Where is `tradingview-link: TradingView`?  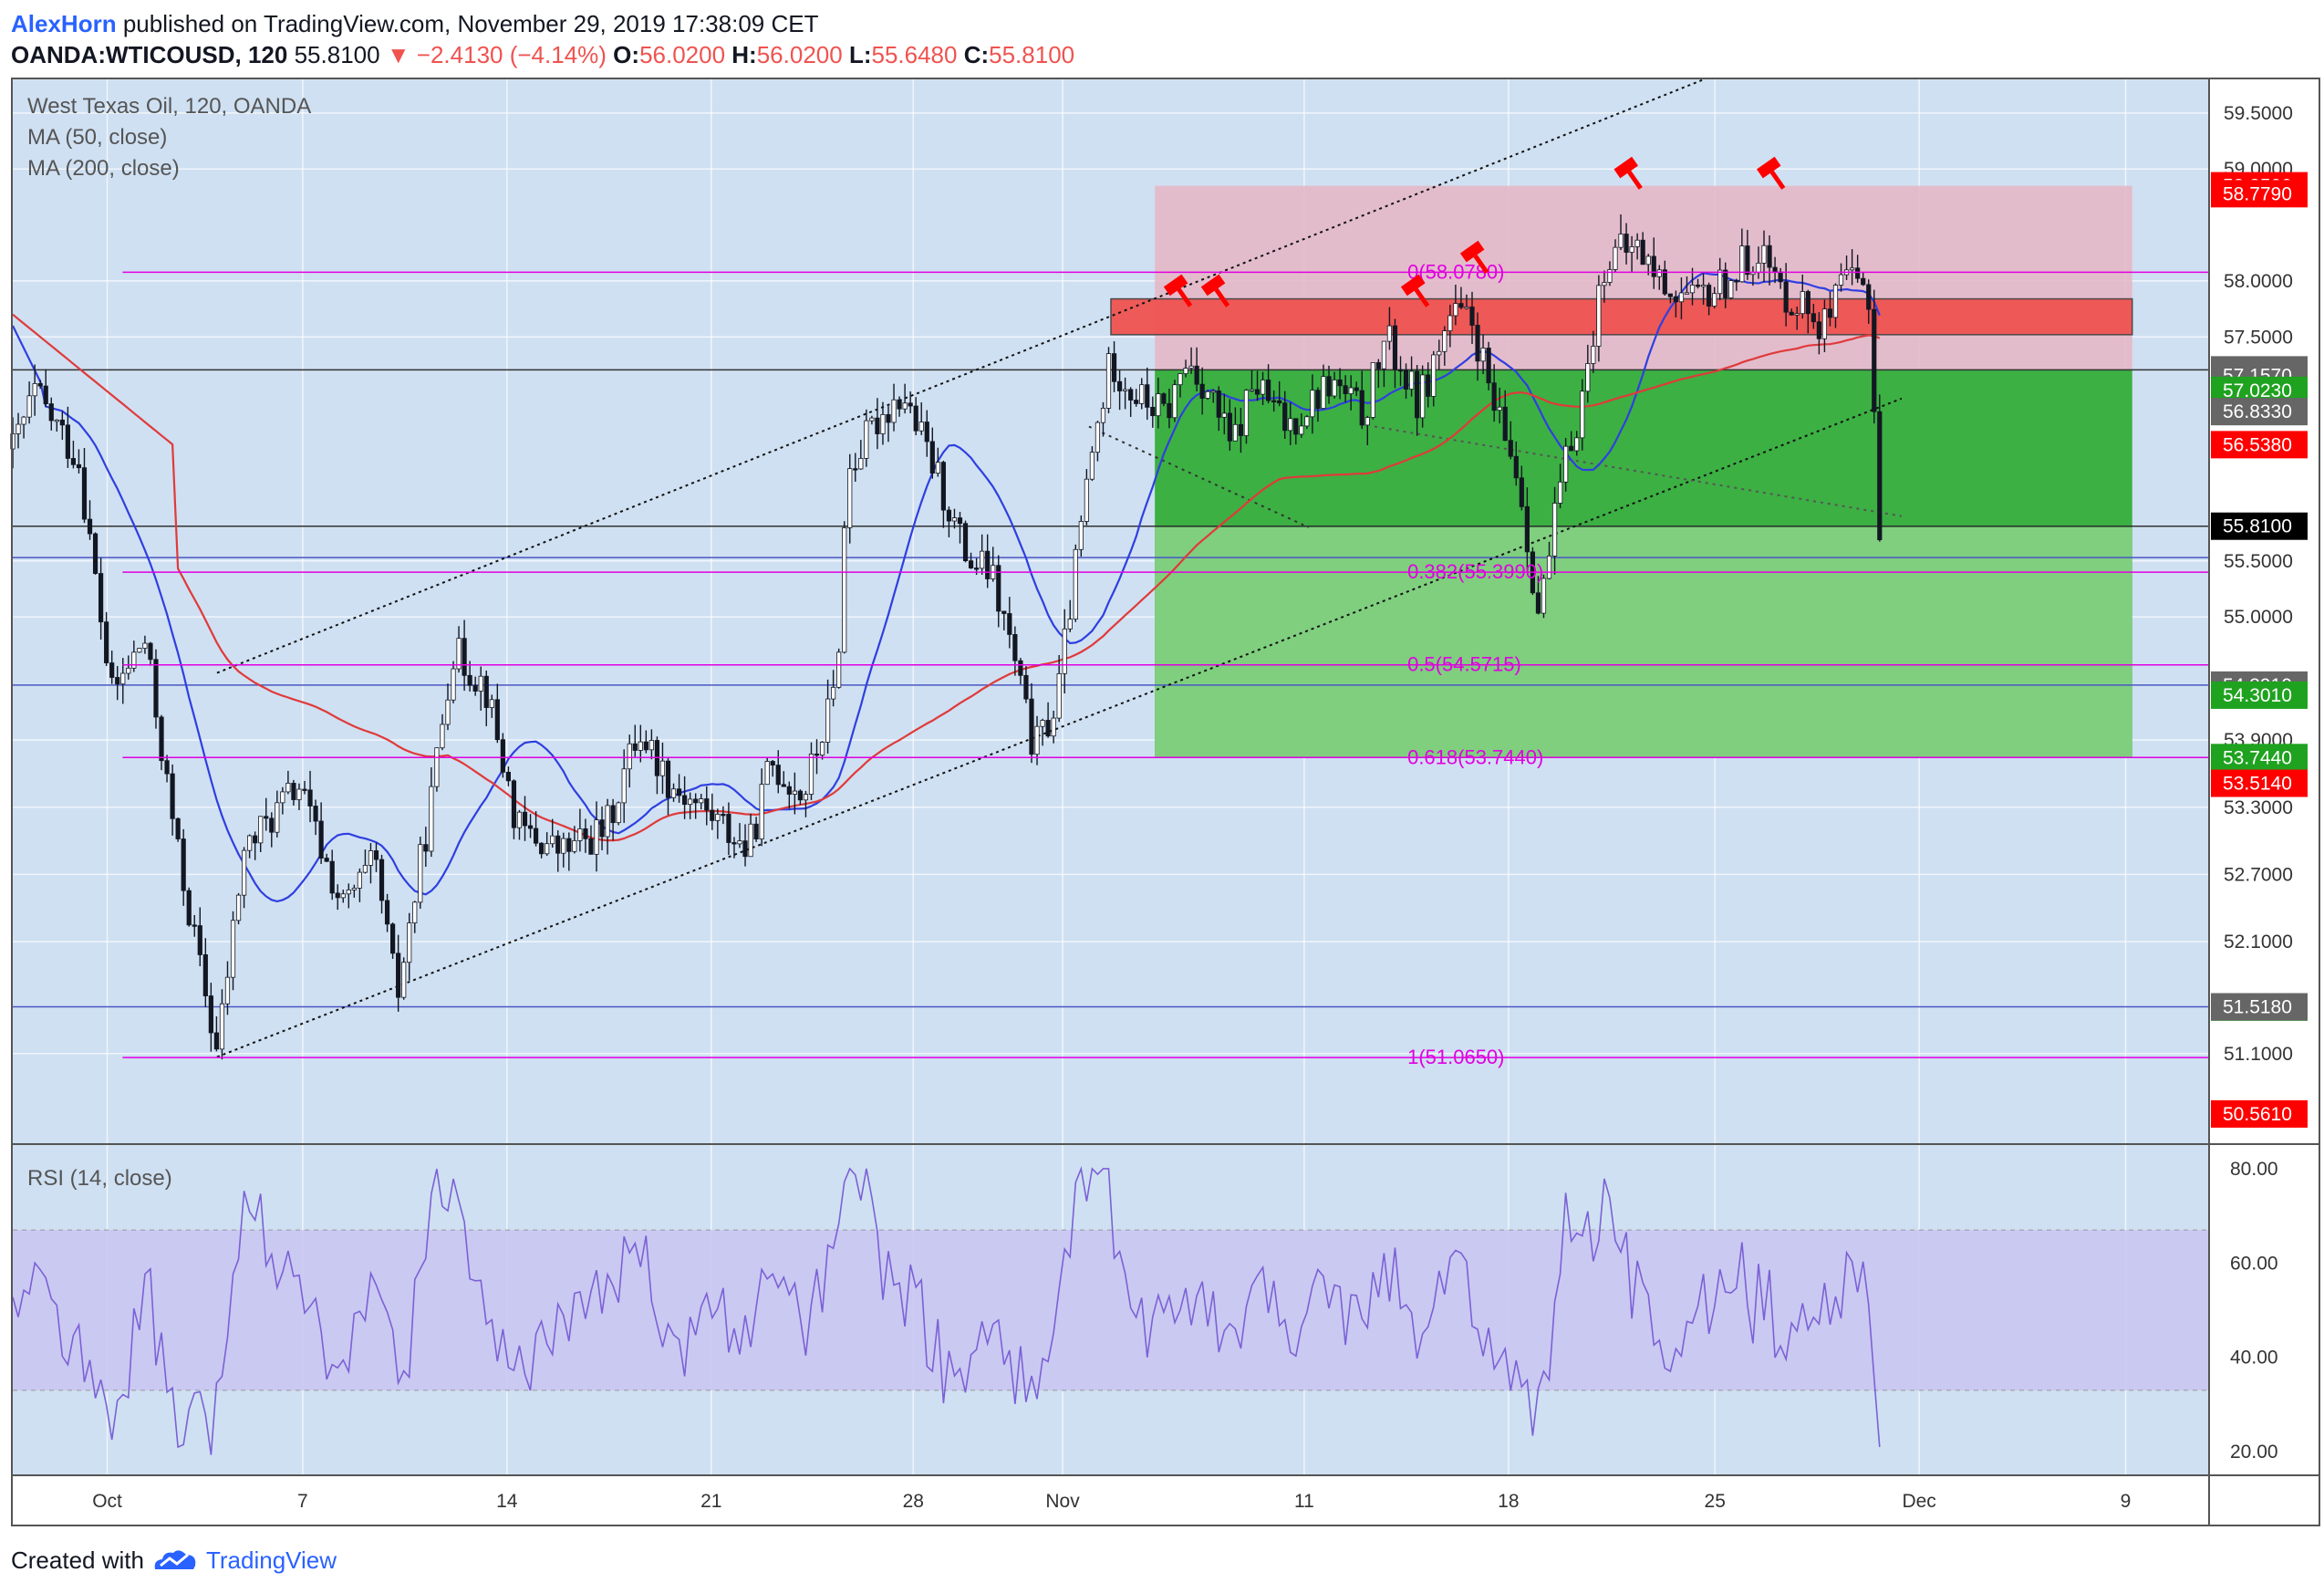 tradingview-link: TradingView is located at coordinates (271, 1560).